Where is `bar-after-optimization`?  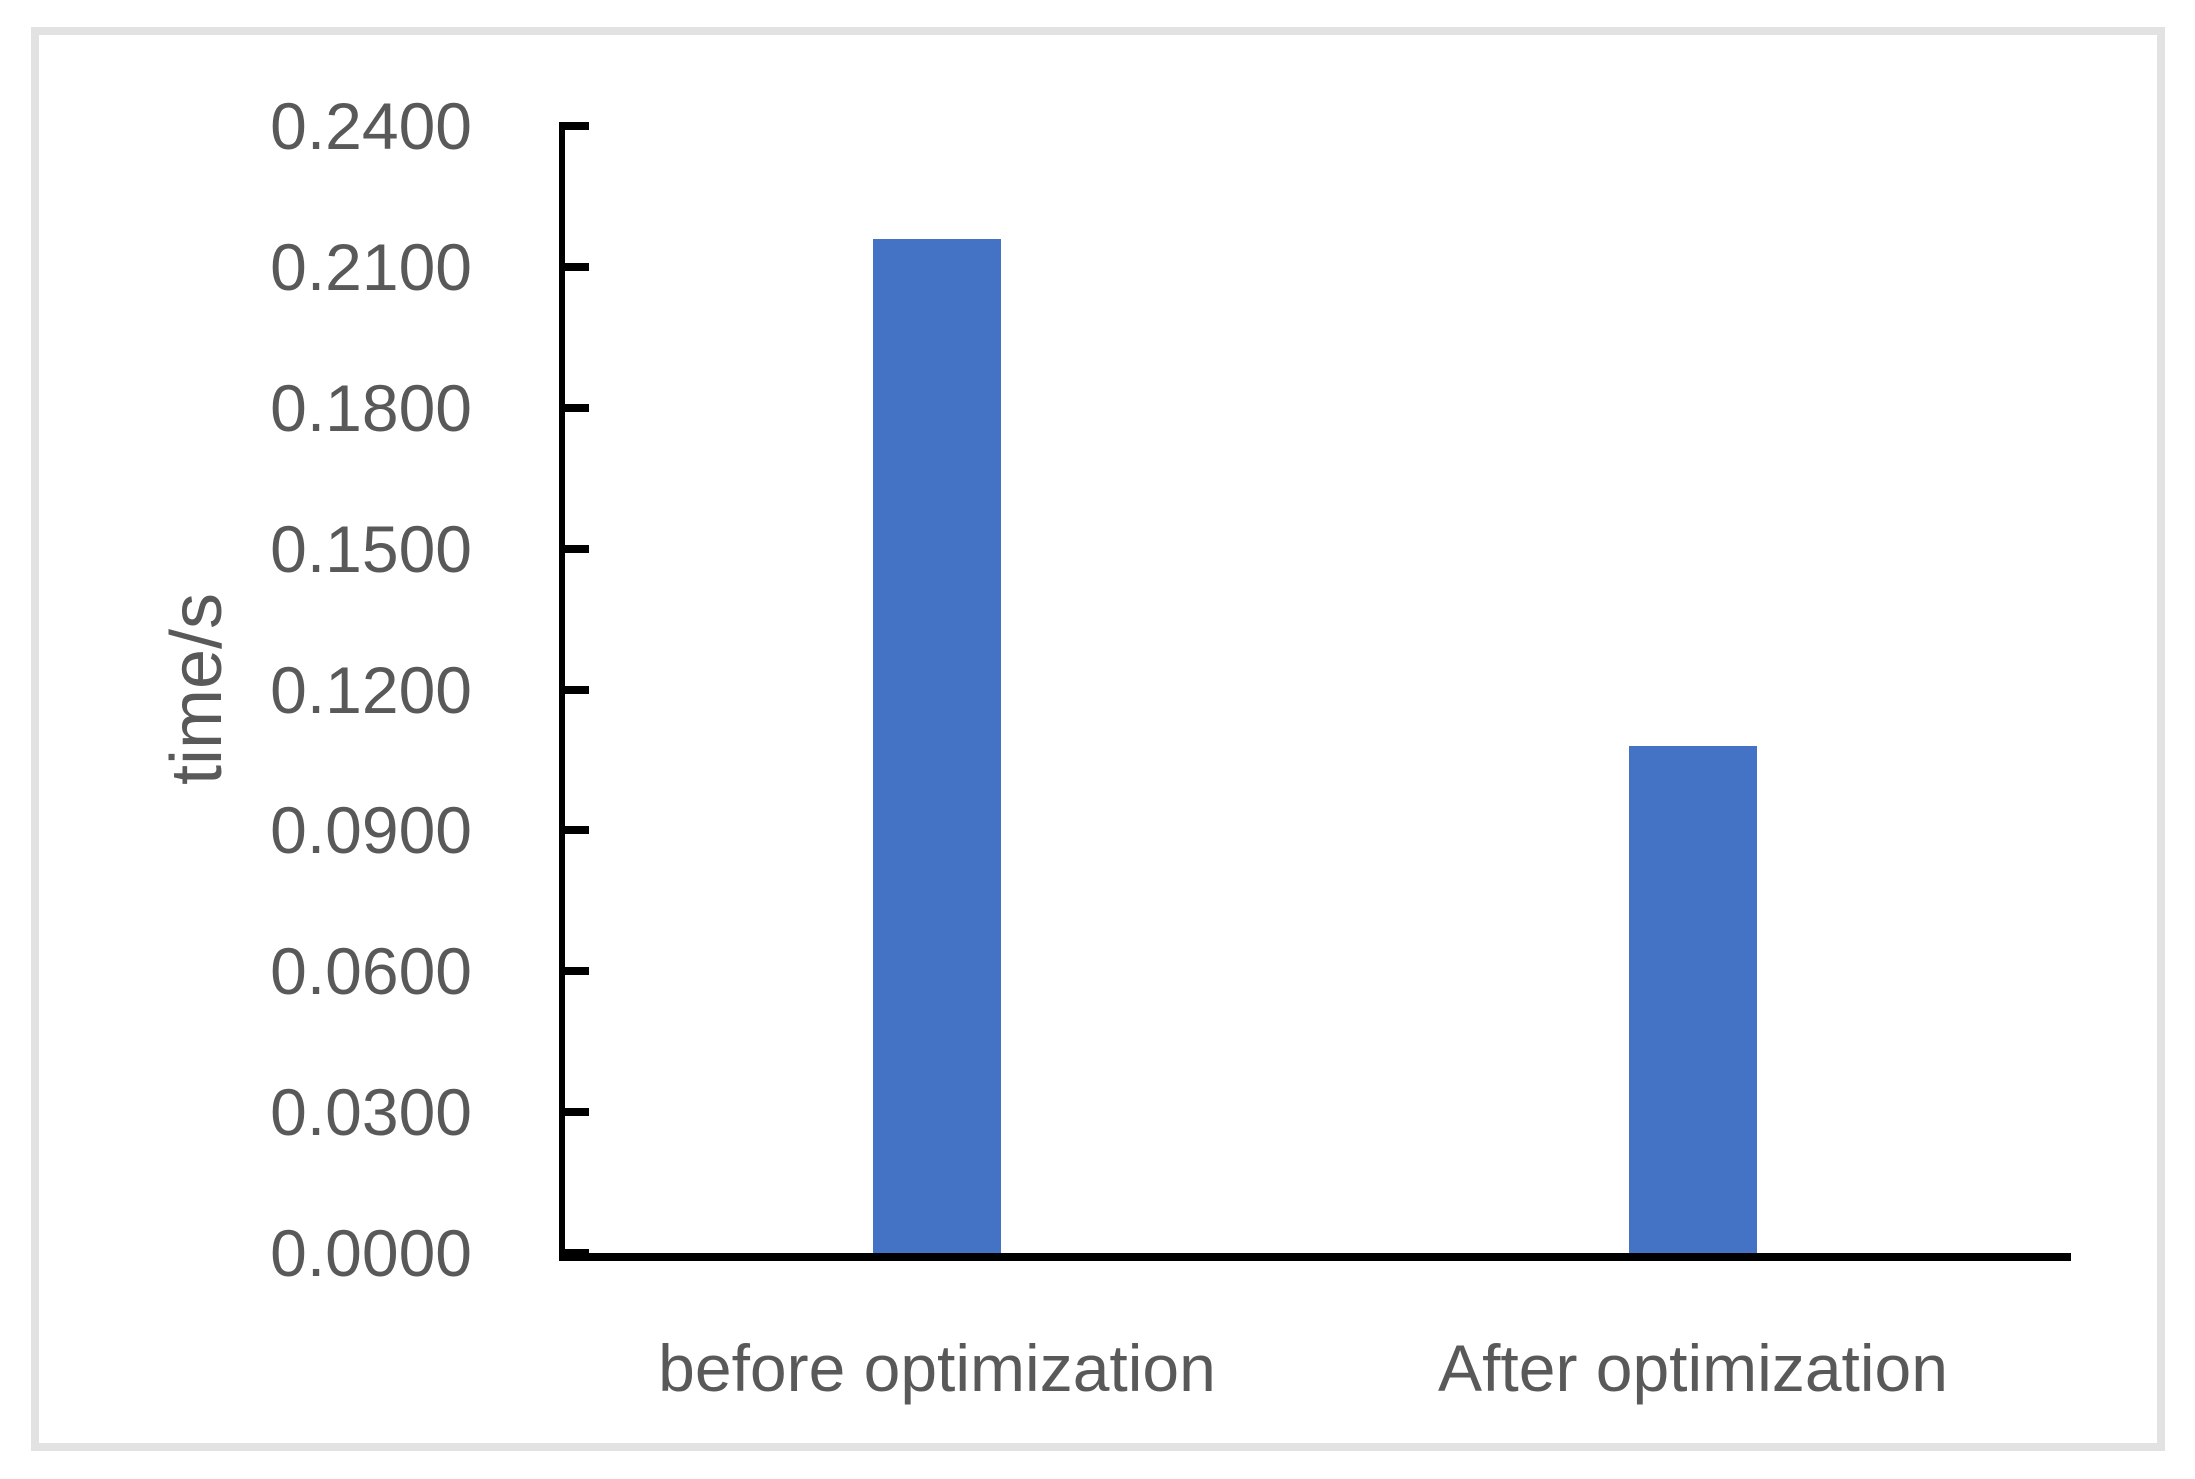
bar-after-optimization is located at coordinates (1693, 999).